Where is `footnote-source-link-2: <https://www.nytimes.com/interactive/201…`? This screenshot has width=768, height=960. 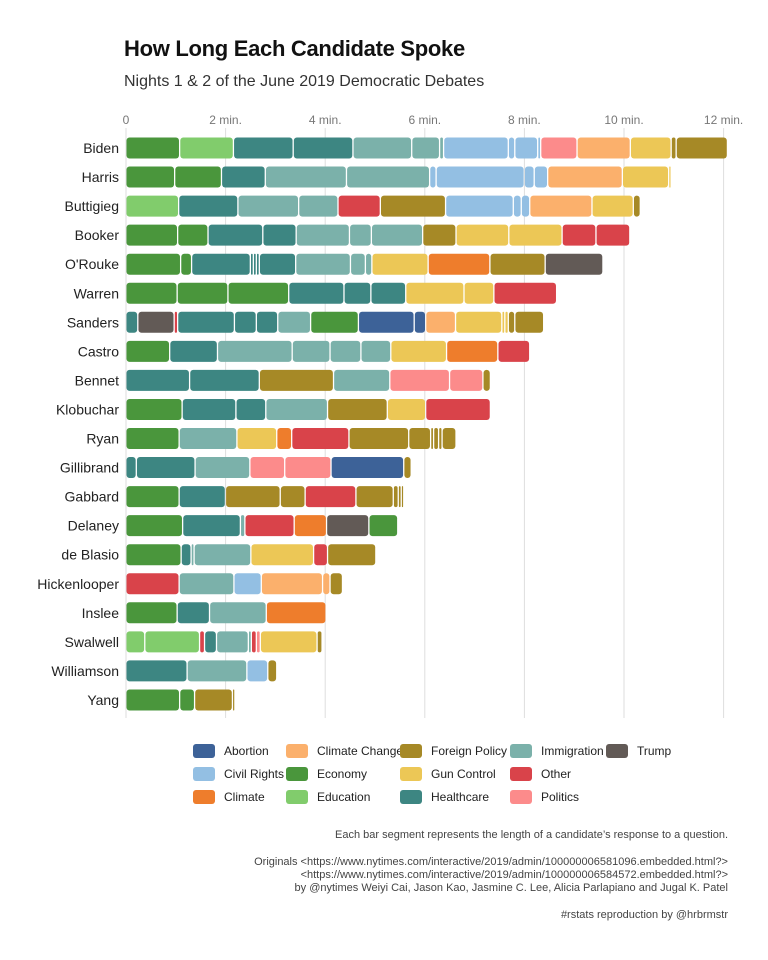
footnote-source-link-2: <https://www.nytimes.com/interactive/201… is located at coordinates (514, 875).